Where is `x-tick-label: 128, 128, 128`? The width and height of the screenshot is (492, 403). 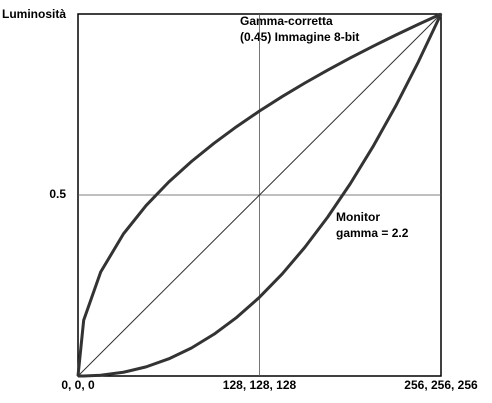
x-tick-label: 128, 128, 128 is located at coordinates (260, 385).